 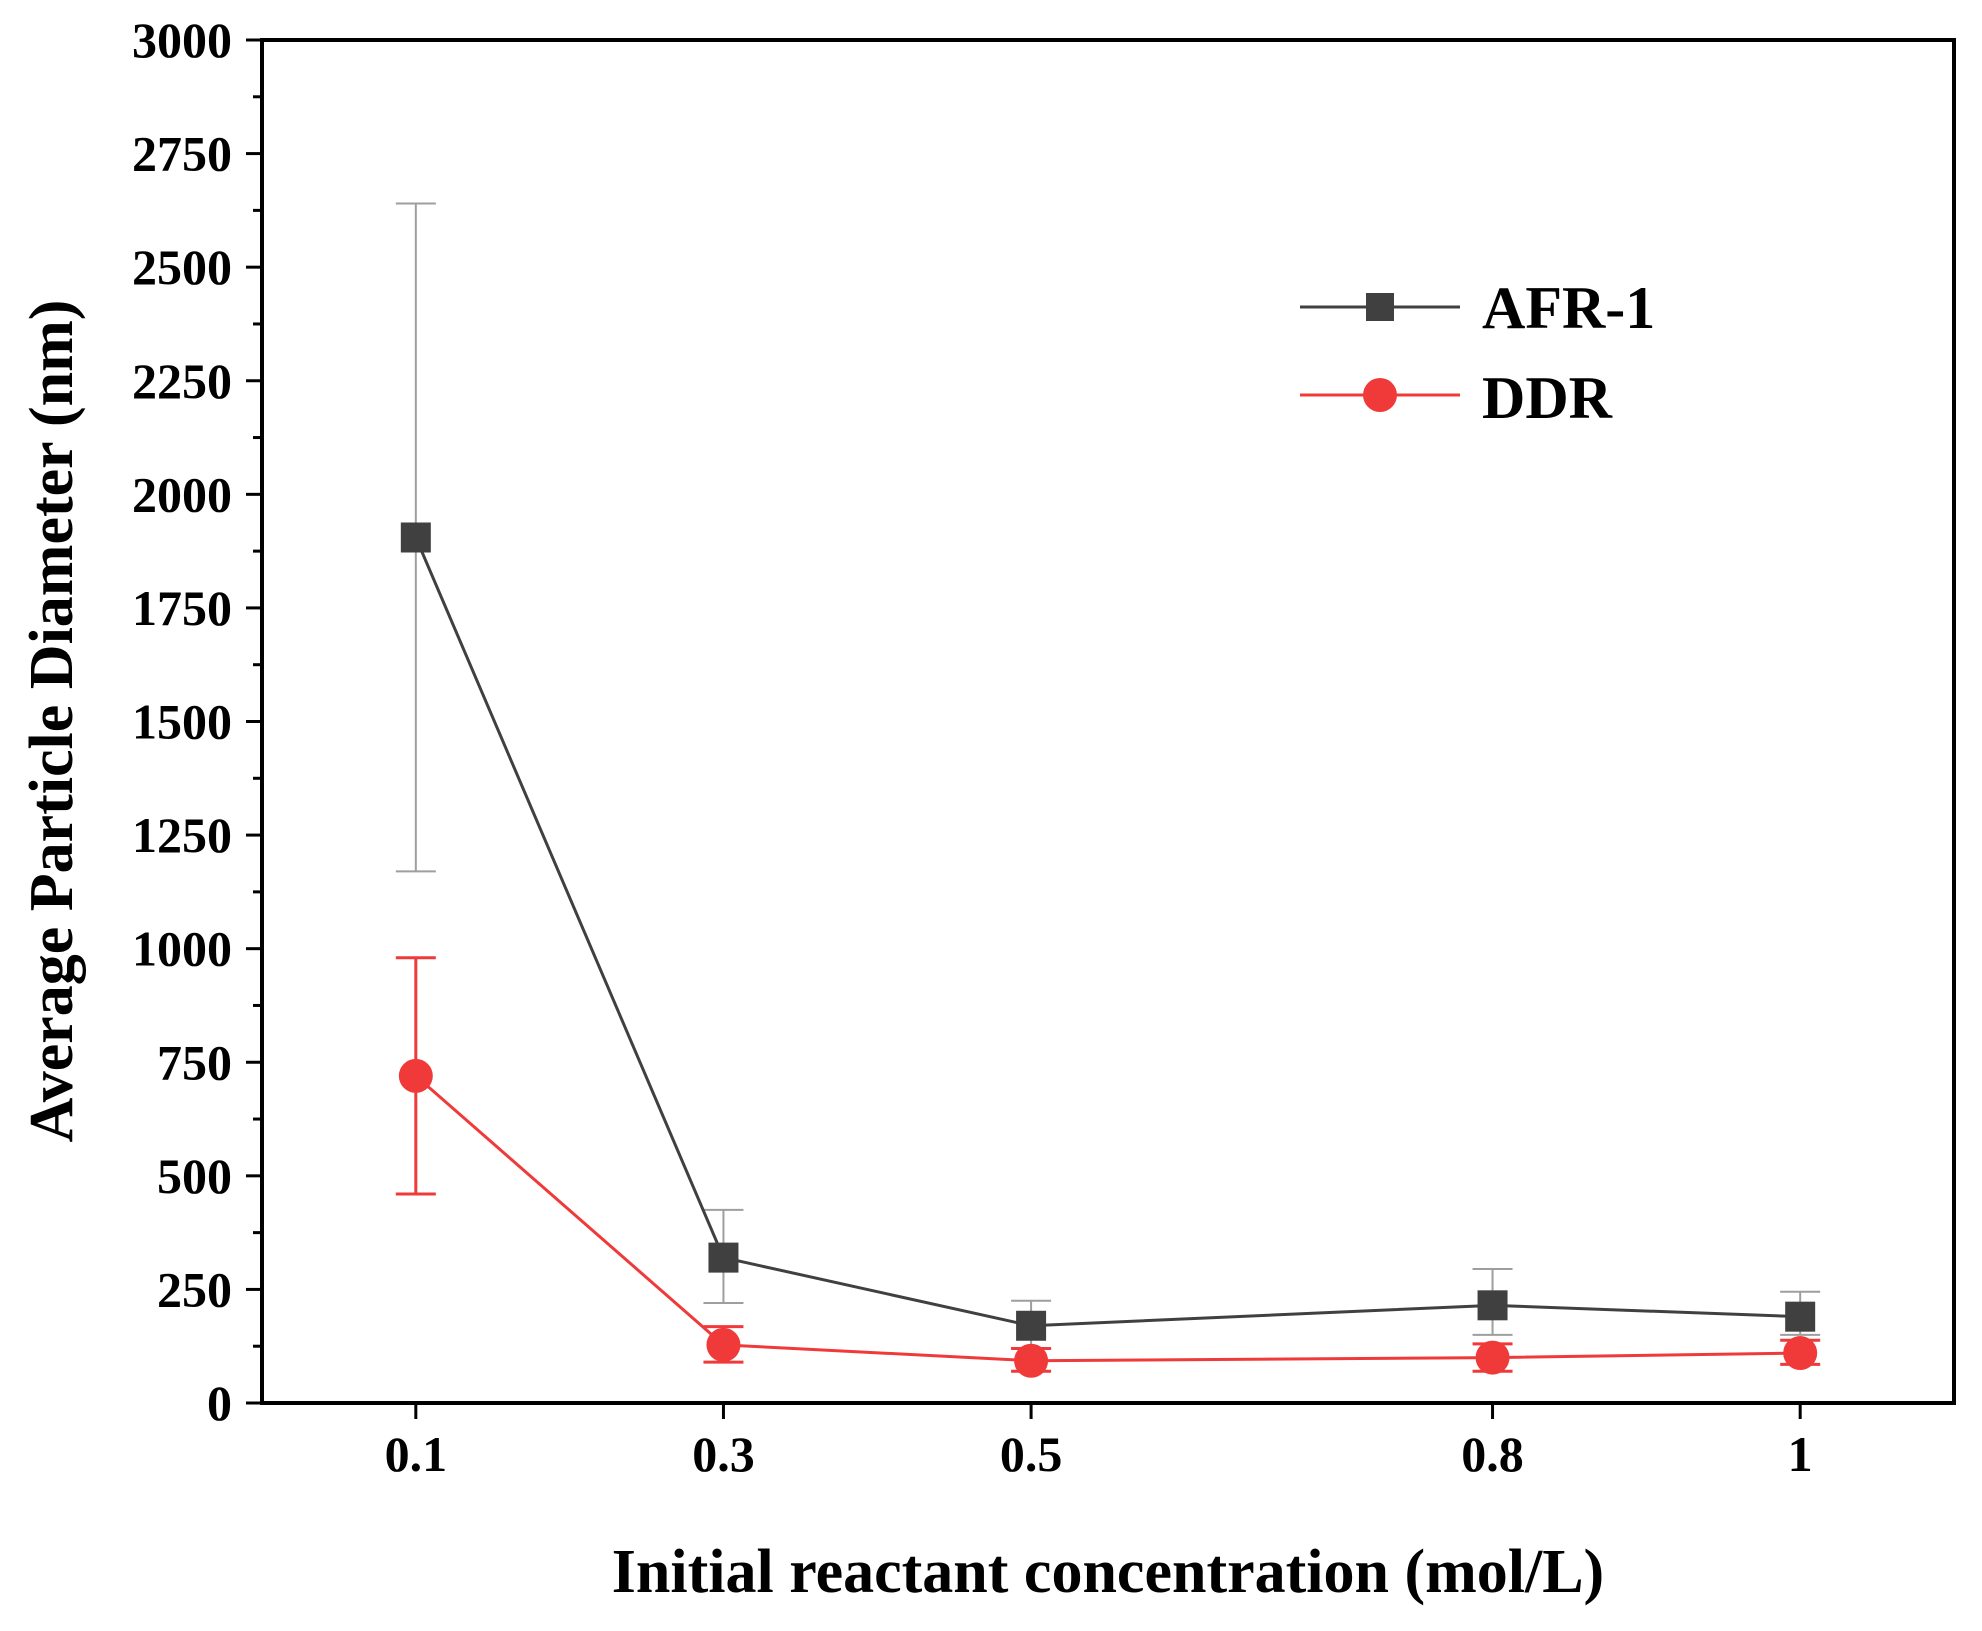 What do you see at coordinates (194, 1062) in the screenshot?
I see `y-tick-label-750: 750` at bounding box center [194, 1062].